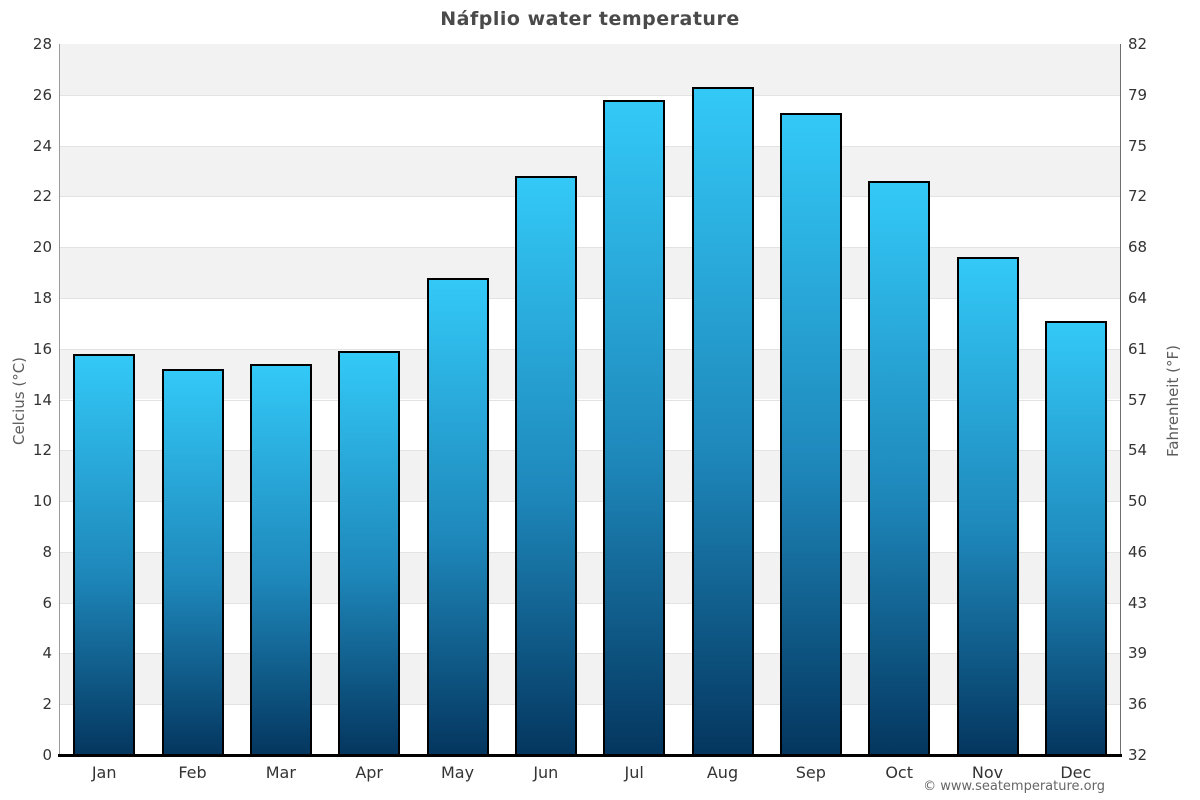  I want to click on fahrenheit-tick-label: 43, so click(1138, 602).